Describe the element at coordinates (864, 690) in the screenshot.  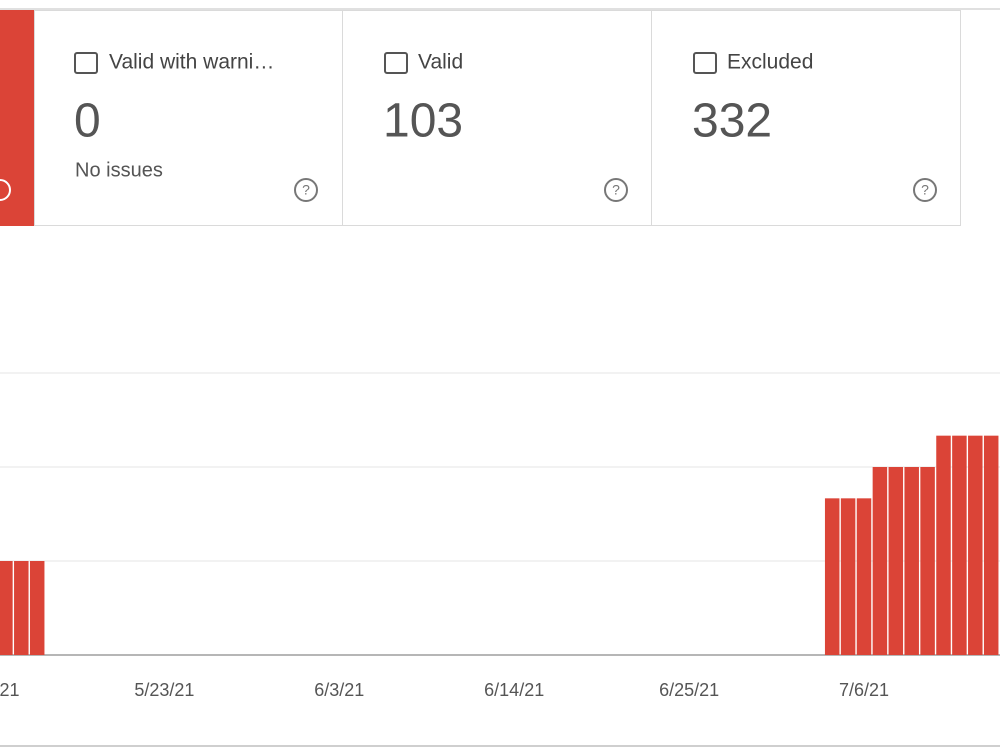
I see `x-tick-label: 7/6/21` at that location.